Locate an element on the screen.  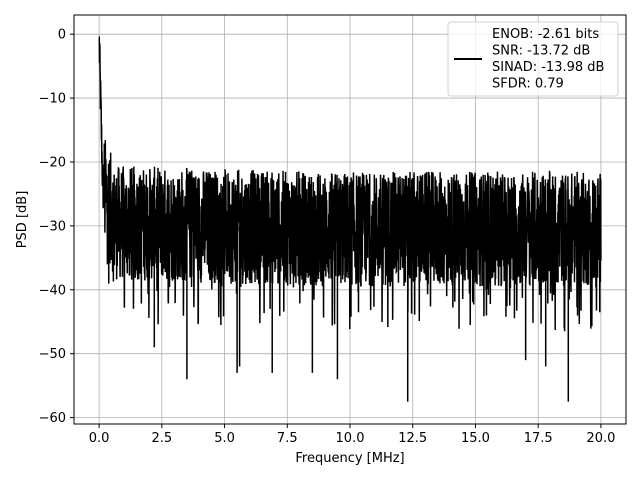
x-tick-label: 17.5 is located at coordinates (538, 438).